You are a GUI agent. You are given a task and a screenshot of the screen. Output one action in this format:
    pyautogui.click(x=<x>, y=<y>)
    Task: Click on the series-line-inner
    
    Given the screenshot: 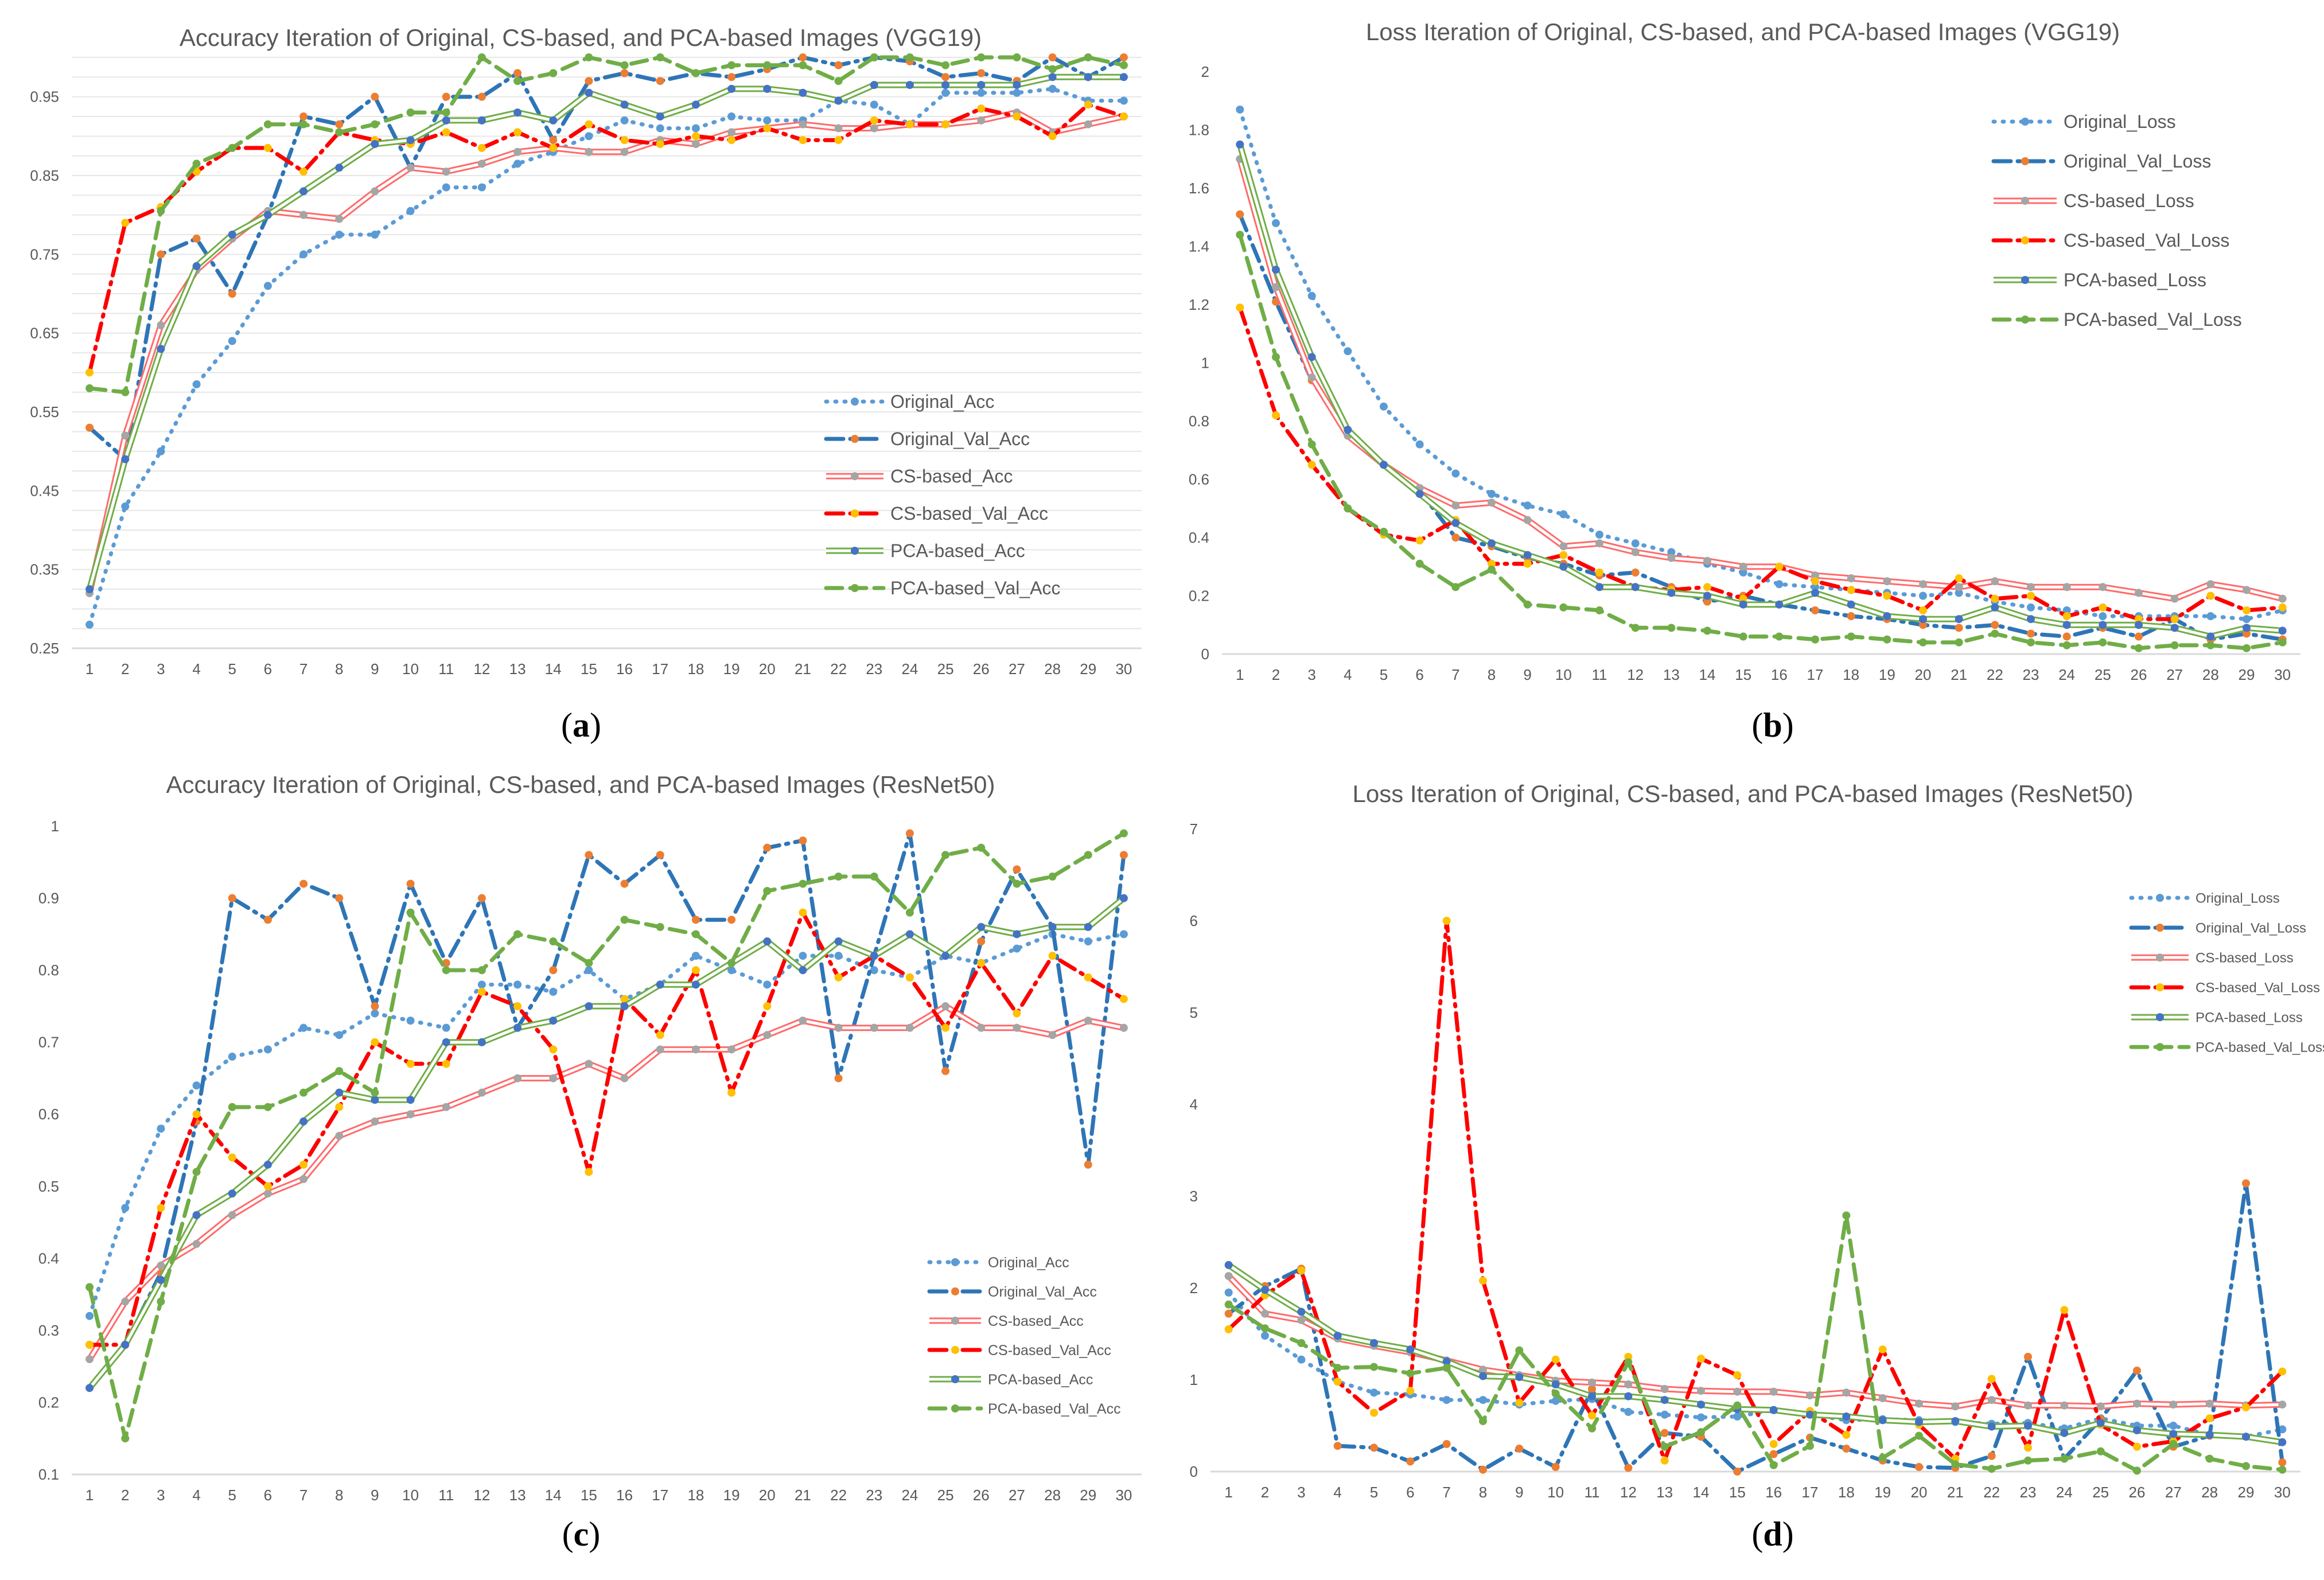 What is the action you would take?
    pyautogui.click(x=1755, y=1342)
    